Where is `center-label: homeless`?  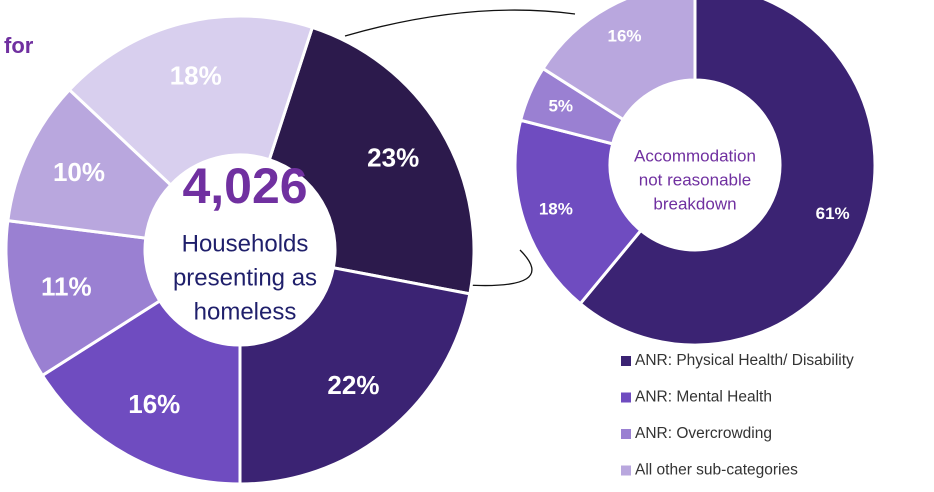 center-label: homeless is located at coordinates (245, 311).